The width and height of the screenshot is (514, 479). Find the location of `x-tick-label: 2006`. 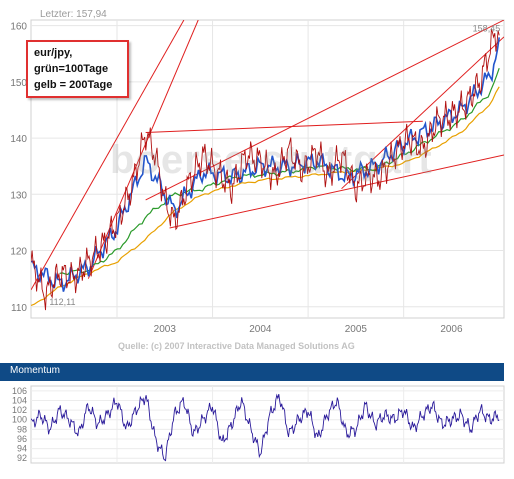

x-tick-label: 2006 is located at coordinates (451, 329).